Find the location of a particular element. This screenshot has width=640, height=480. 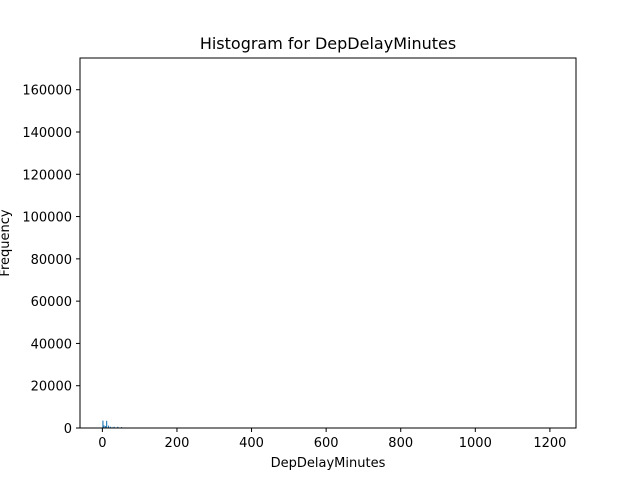

y-tick-label: 120000 is located at coordinates (47, 175).